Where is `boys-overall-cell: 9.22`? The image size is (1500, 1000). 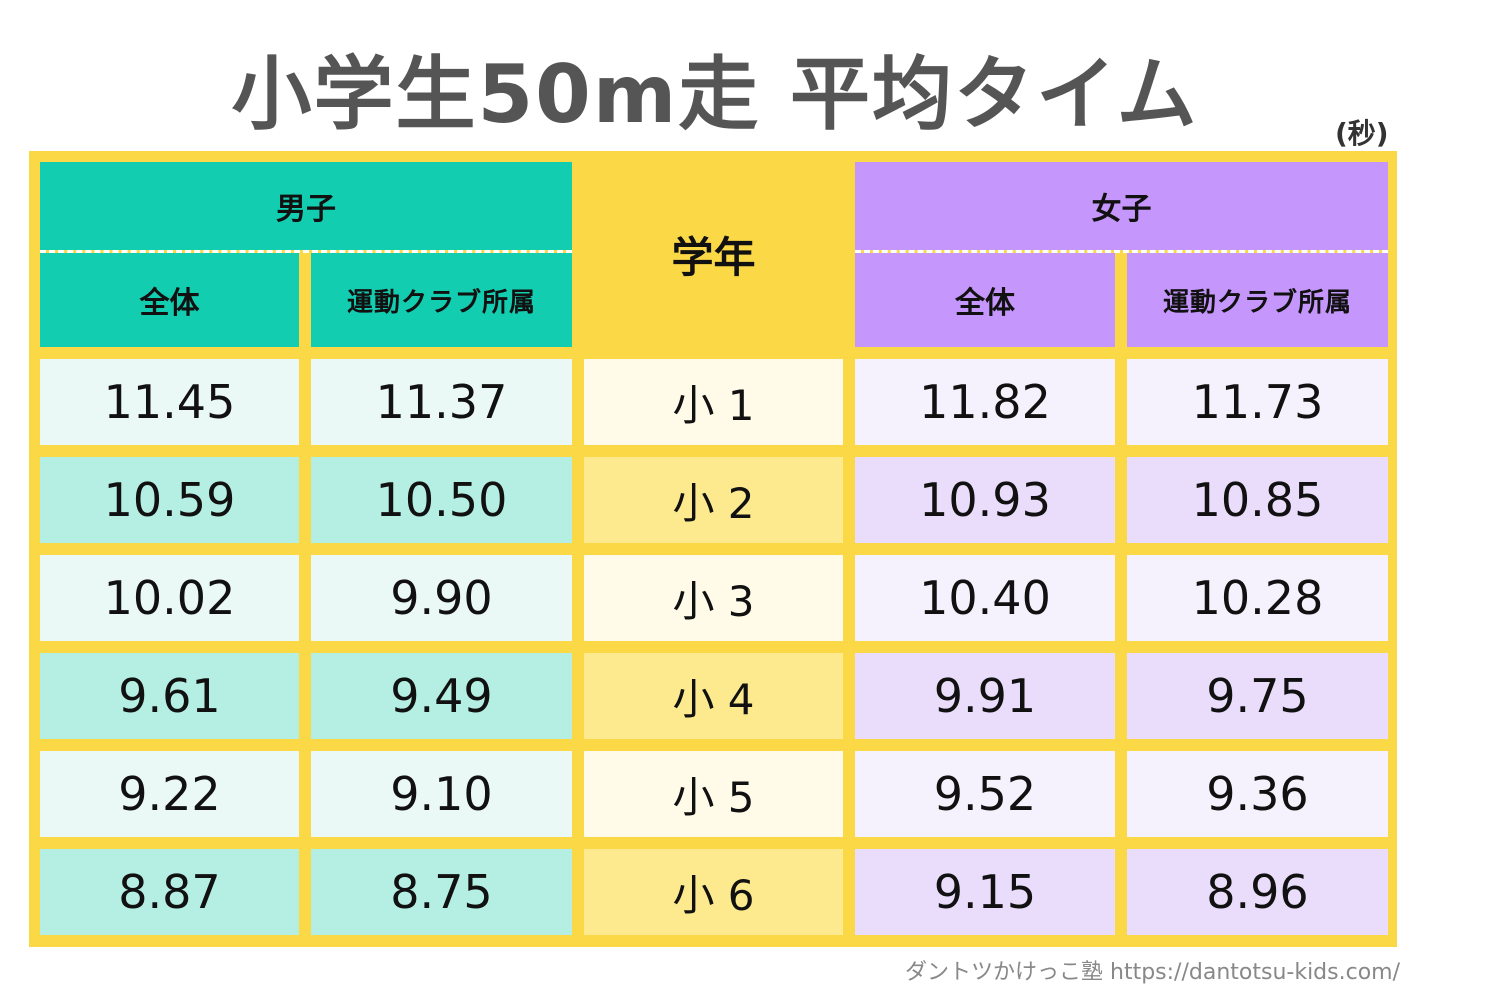
boys-overall-cell: 9.22 is located at coordinates (169, 794).